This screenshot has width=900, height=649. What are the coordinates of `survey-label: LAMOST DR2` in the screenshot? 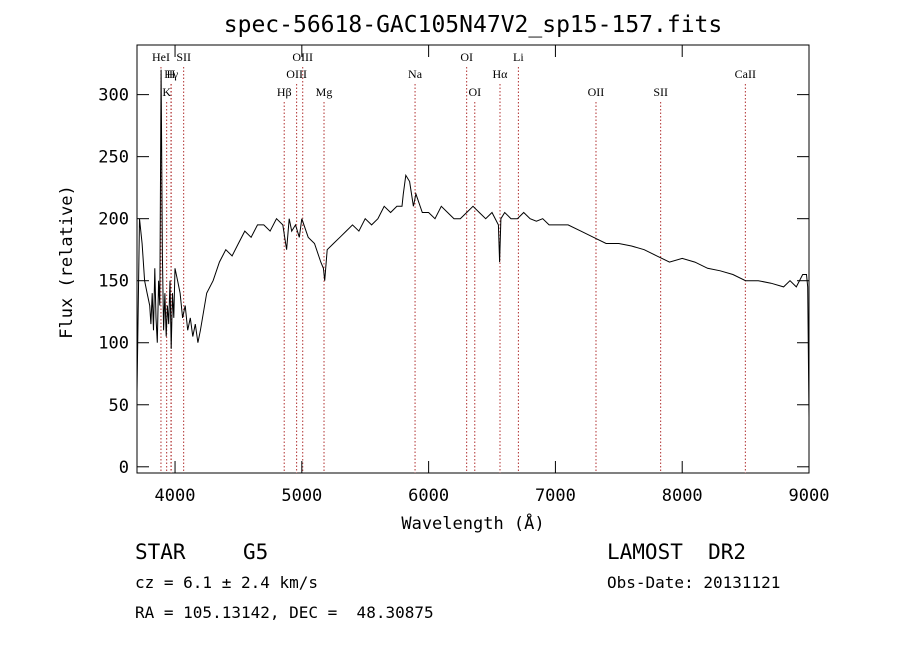 It's located at (677, 552).